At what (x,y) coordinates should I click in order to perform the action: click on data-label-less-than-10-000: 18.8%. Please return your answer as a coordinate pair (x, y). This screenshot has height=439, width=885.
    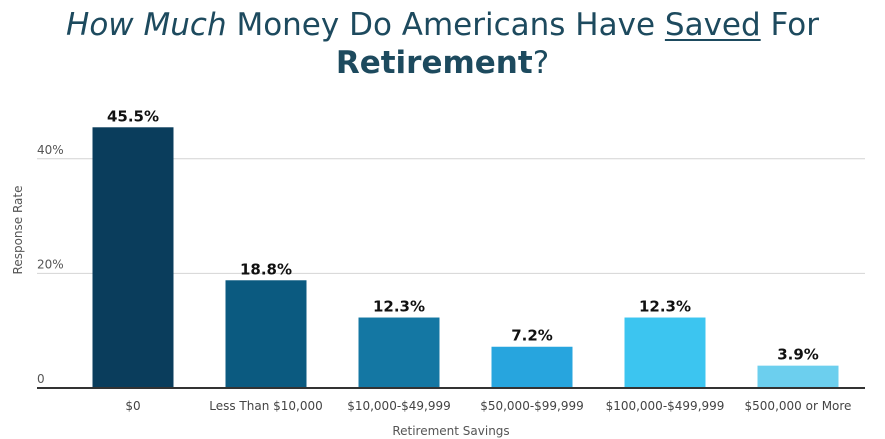
    Looking at the image, I should click on (266, 269).